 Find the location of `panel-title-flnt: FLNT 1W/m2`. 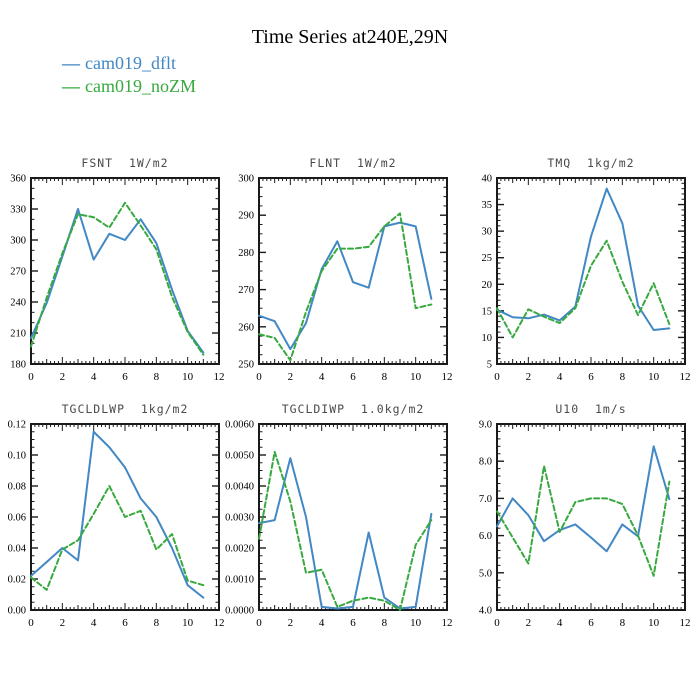

panel-title-flnt: FLNT 1W/m2 is located at coordinates (353, 163).